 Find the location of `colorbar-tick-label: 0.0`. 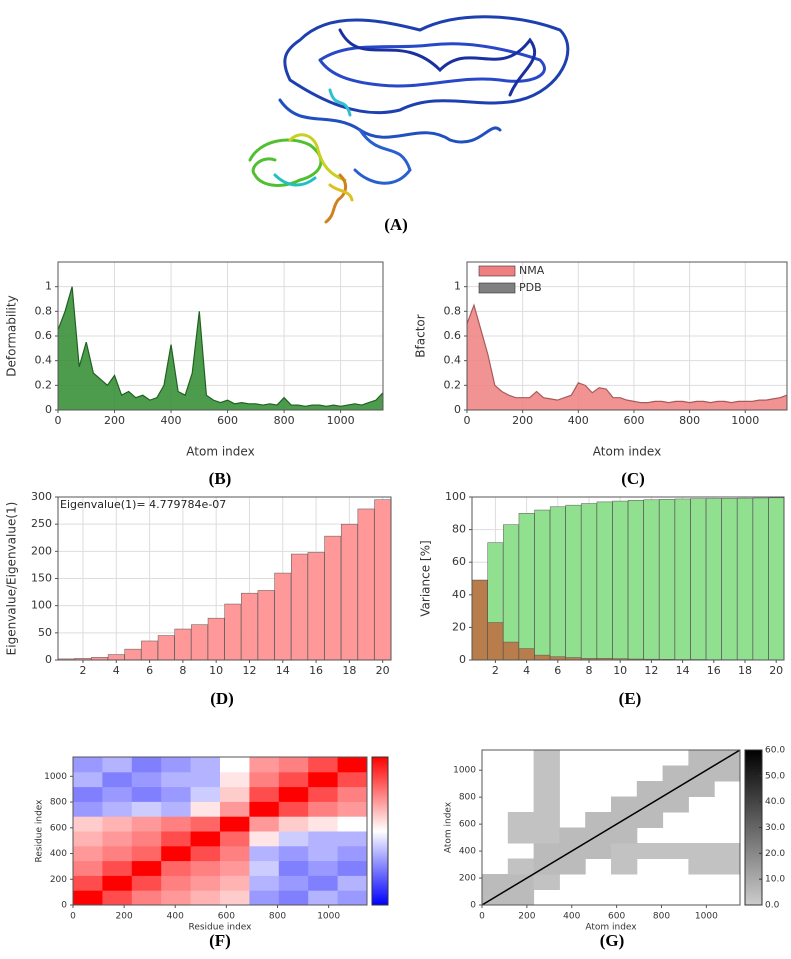

colorbar-tick-label: 0.0 is located at coordinates (772, 906).